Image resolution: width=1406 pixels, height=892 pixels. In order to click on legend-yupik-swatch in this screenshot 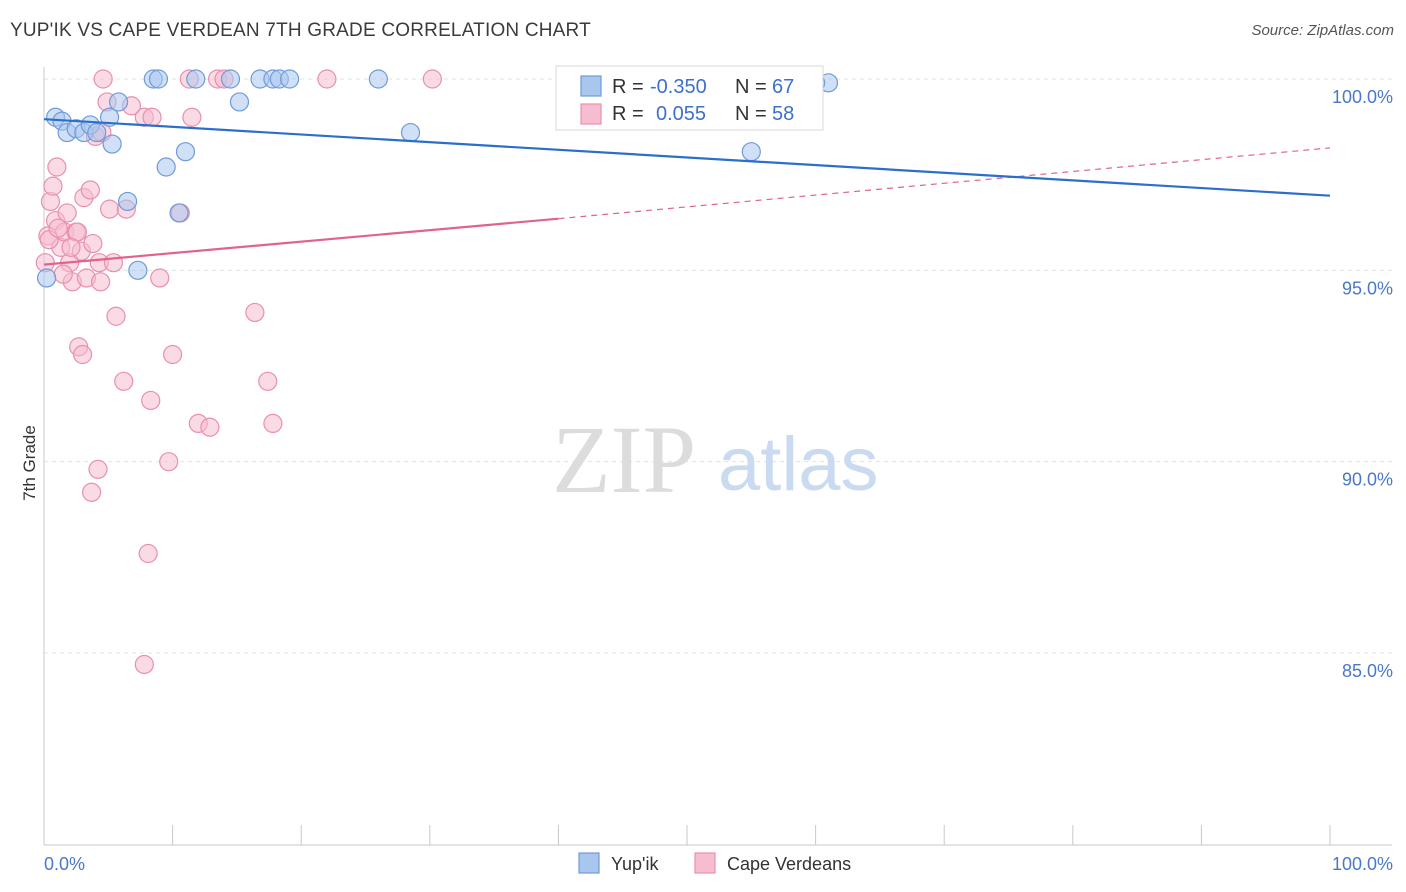, I will do `click(589, 863)`.